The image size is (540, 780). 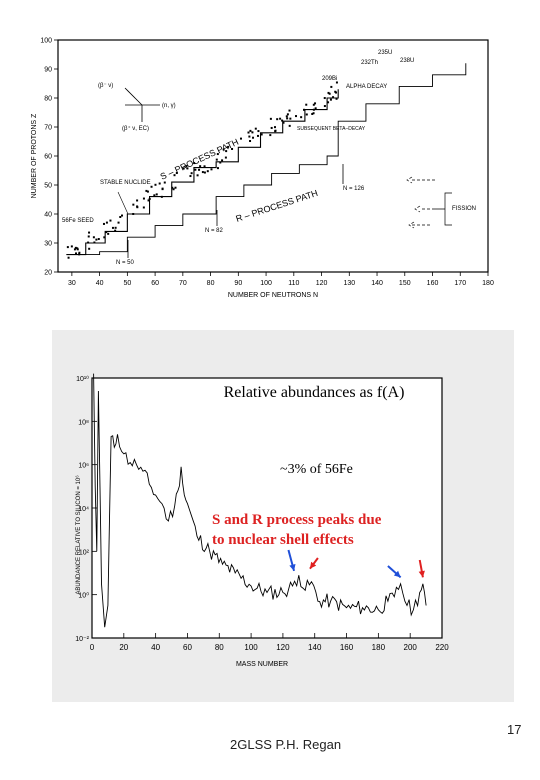 What do you see at coordinates (48, 186) in the screenshot?
I see `y-tick-label: 50` at bounding box center [48, 186].